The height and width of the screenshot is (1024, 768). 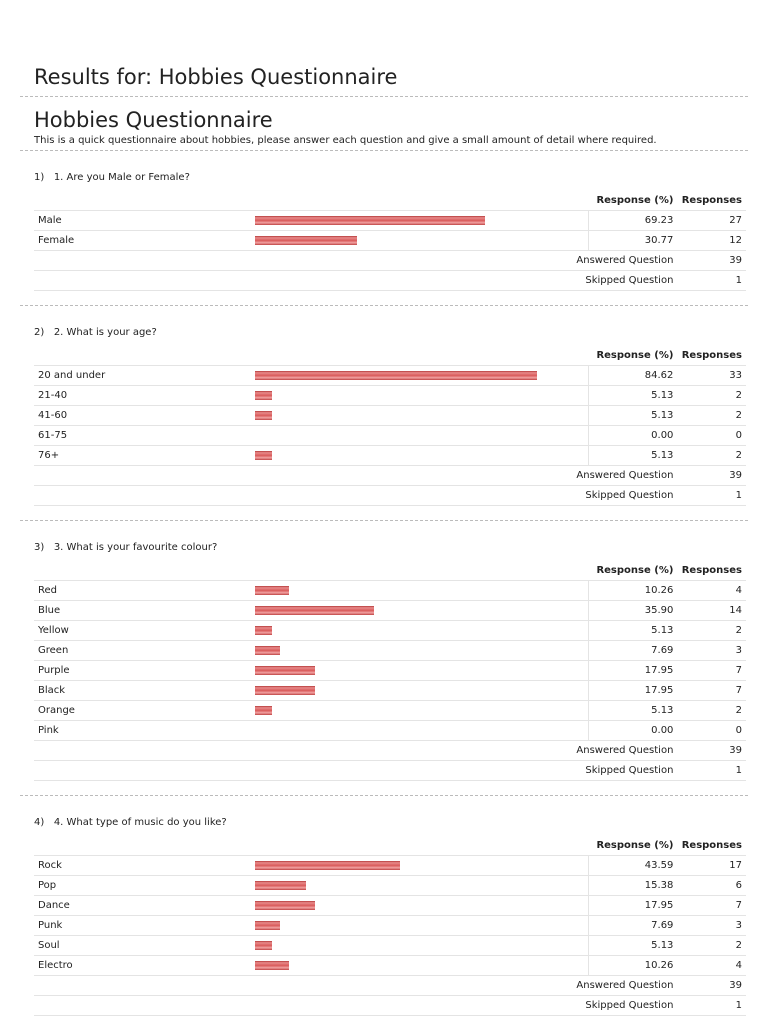 I want to click on question-title: 2) 2. What is your age?, so click(x=391, y=333).